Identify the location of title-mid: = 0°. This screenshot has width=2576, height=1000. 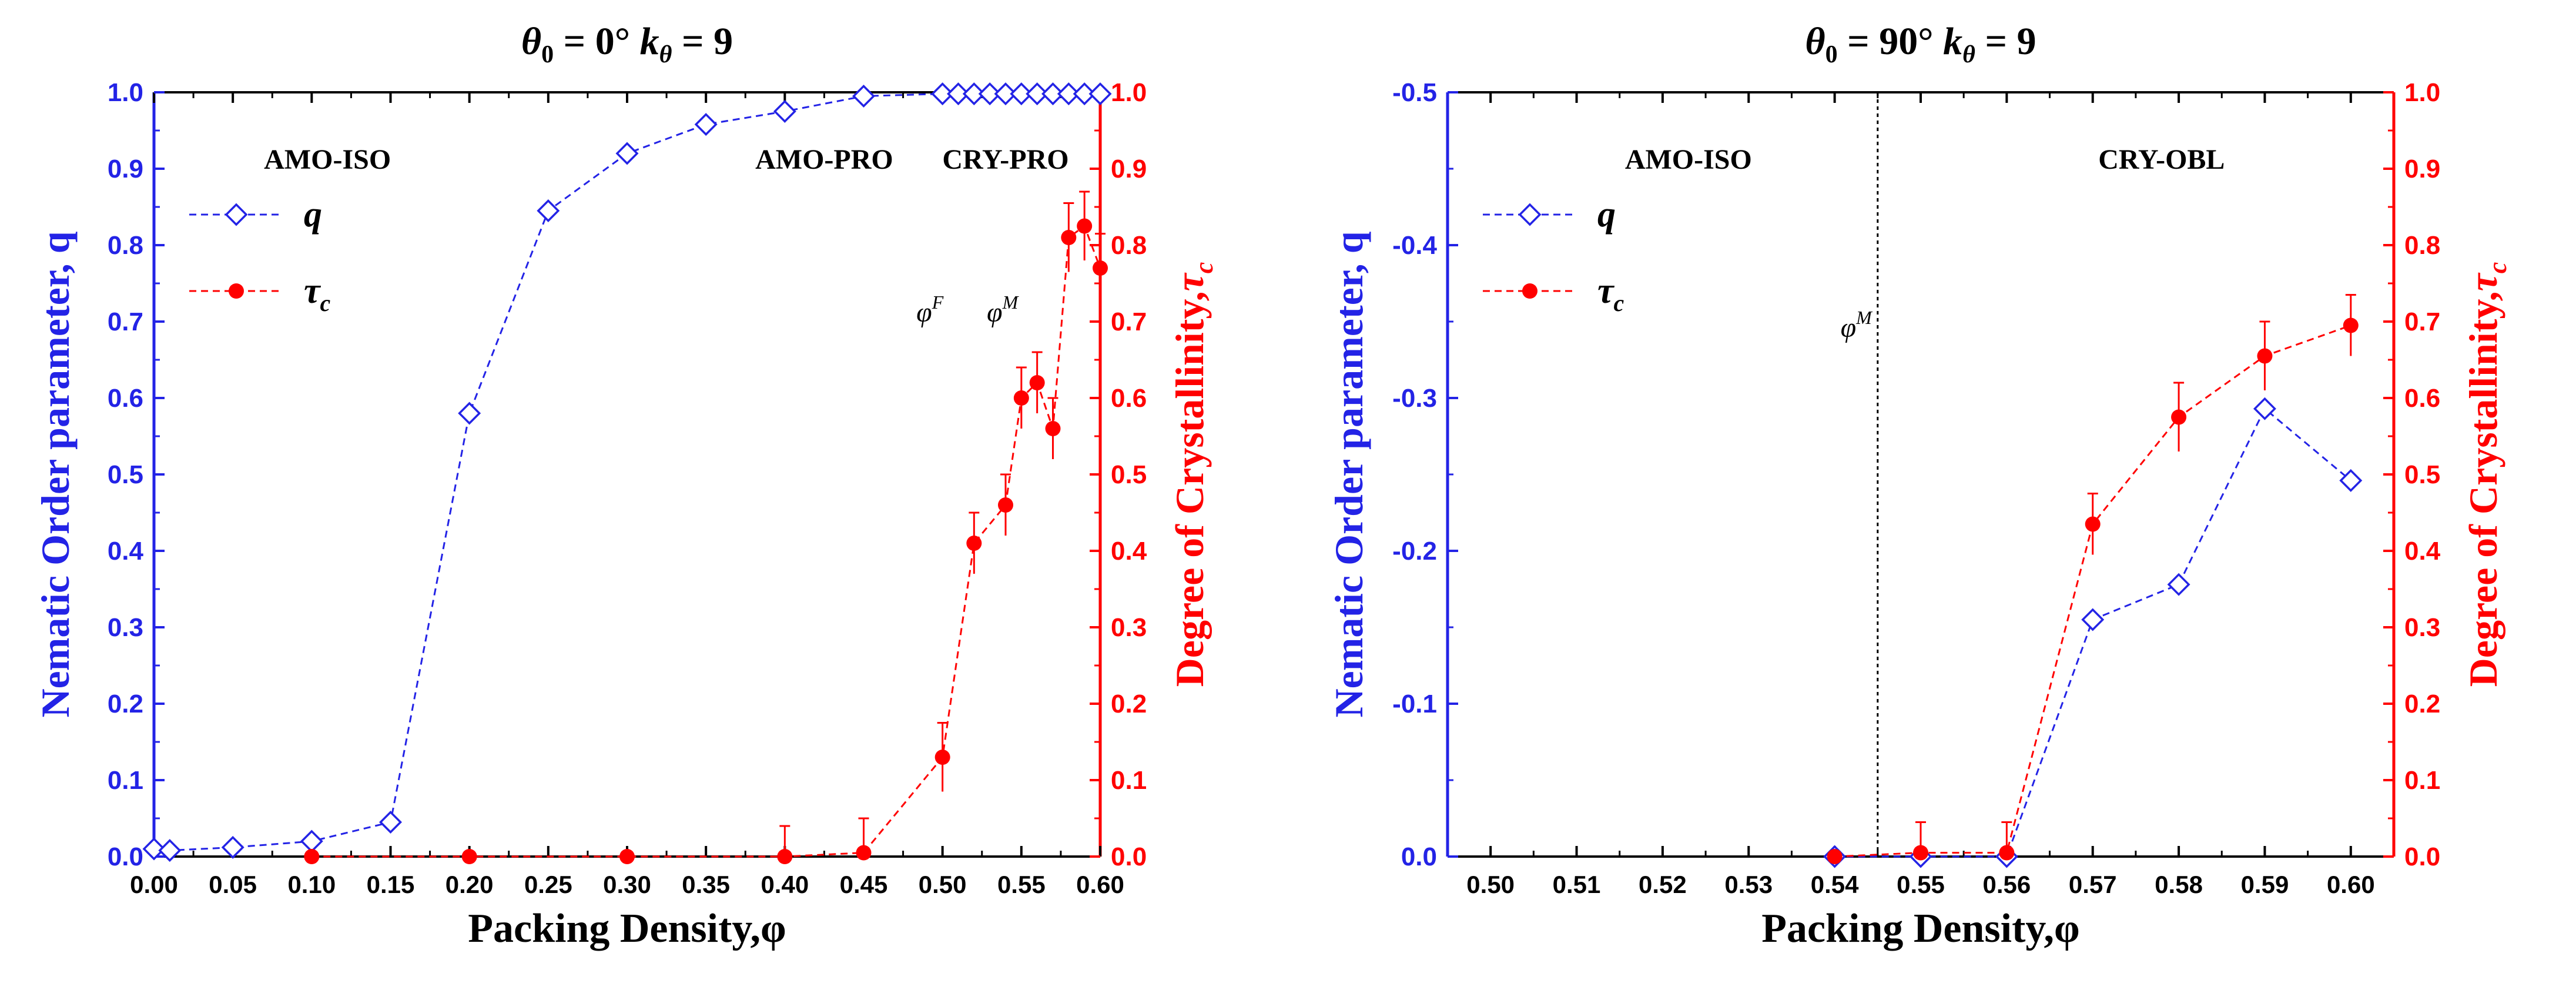
(597, 41).